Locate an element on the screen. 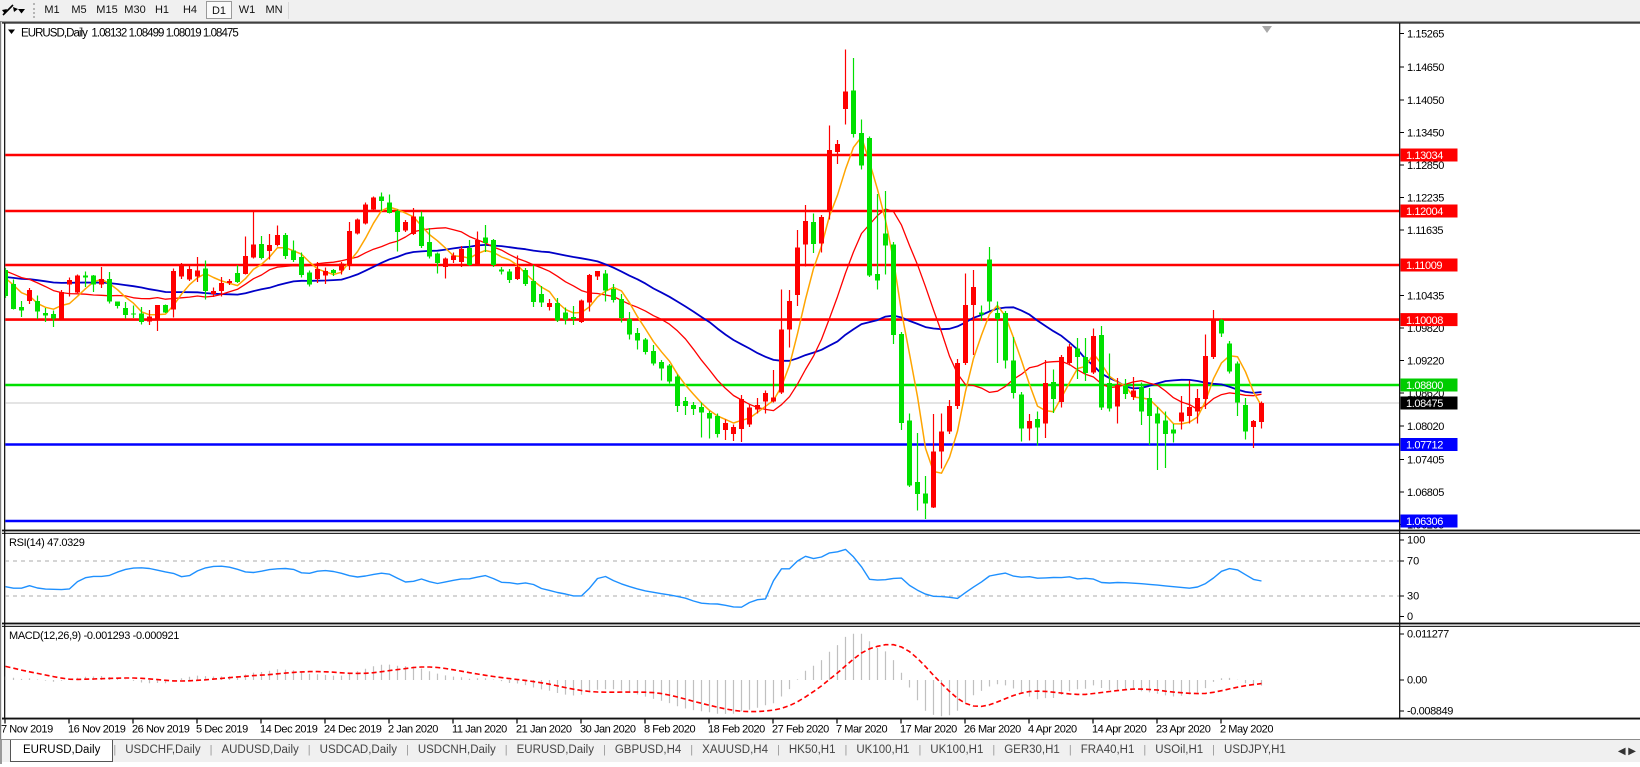  svg-text: 1.12850 is located at coordinates (1425, 166).